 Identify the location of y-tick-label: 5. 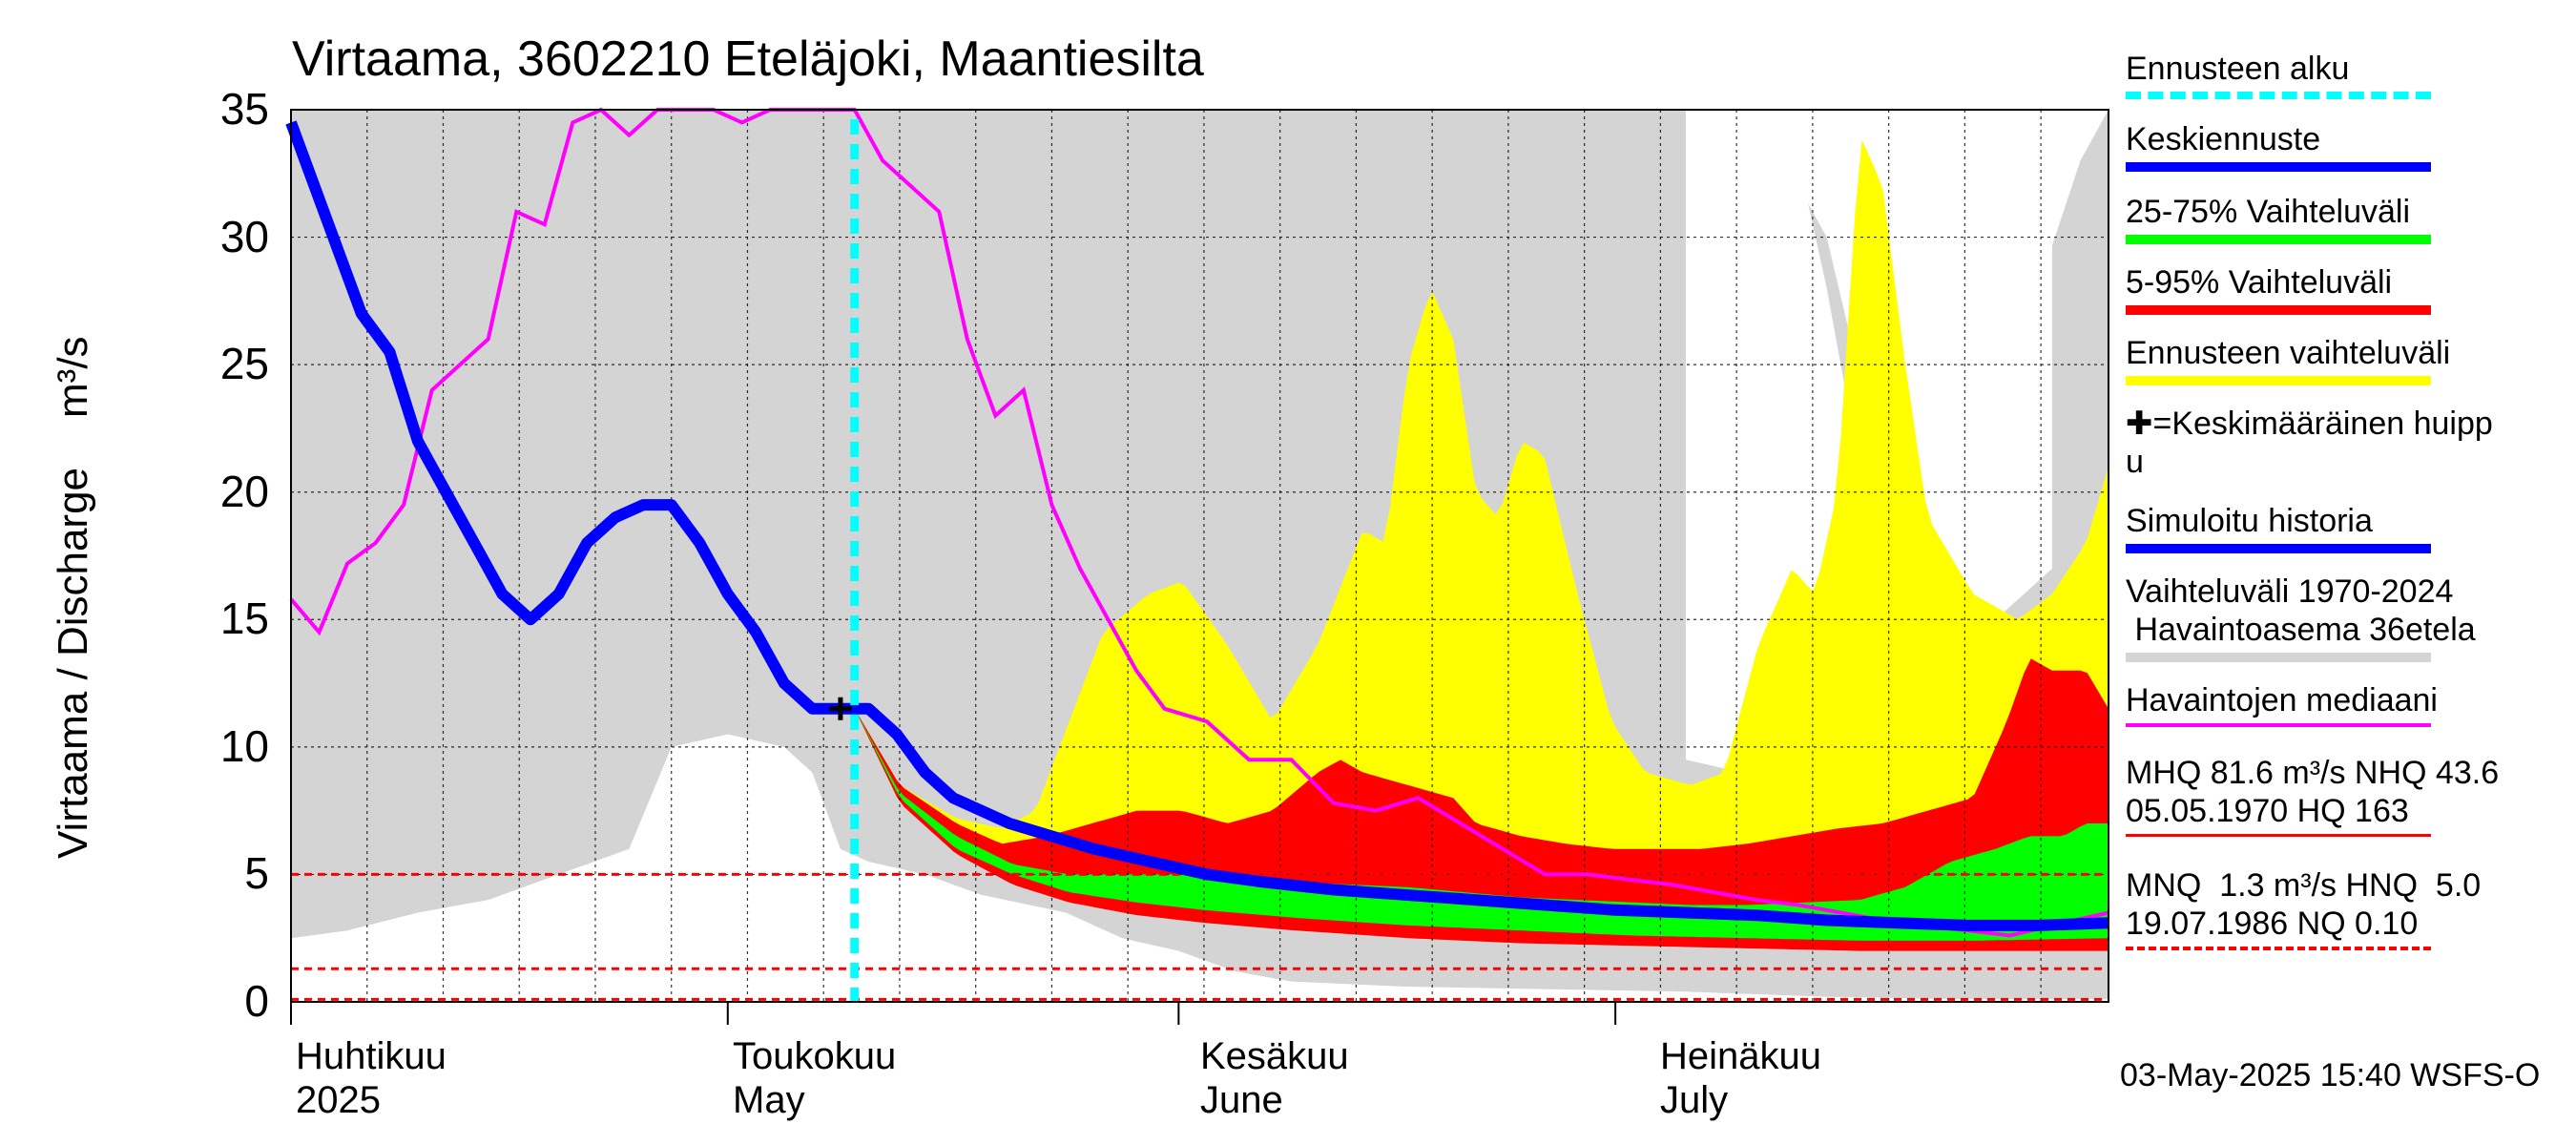
(256, 873).